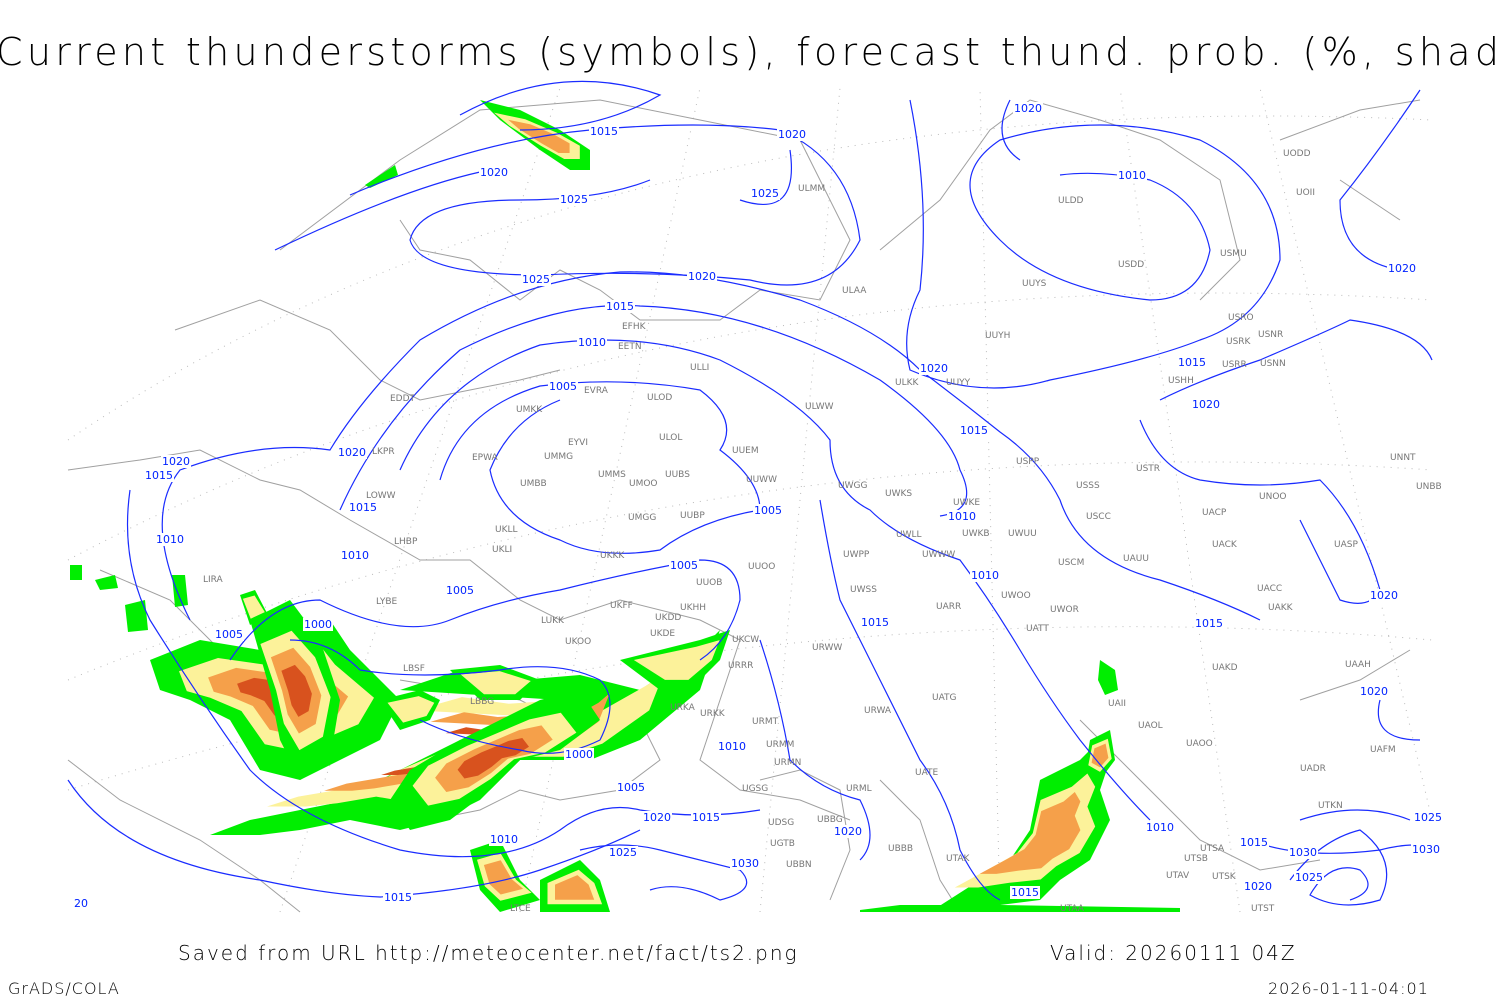  I want to click on station-label: UATG, so click(944, 698).